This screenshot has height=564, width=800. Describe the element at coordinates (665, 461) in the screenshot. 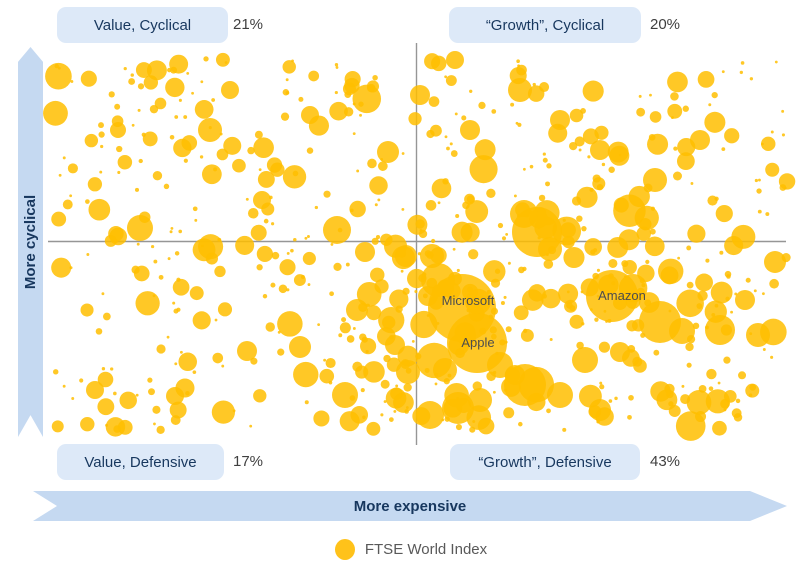

I see `quadrant-pct-growth-defensive: 43%` at that location.